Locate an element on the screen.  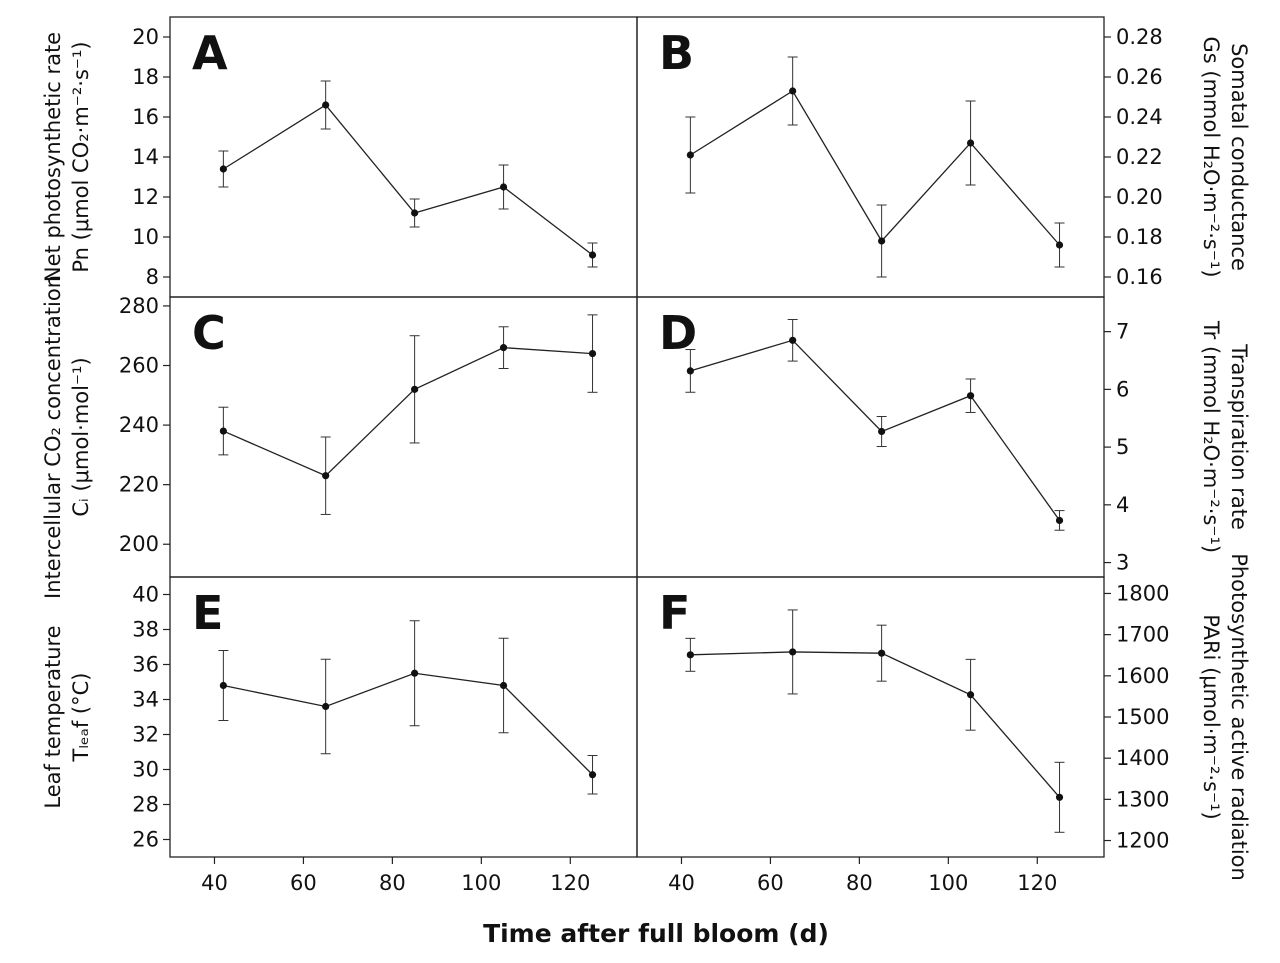
series-line-d is located at coordinates (875, 430).